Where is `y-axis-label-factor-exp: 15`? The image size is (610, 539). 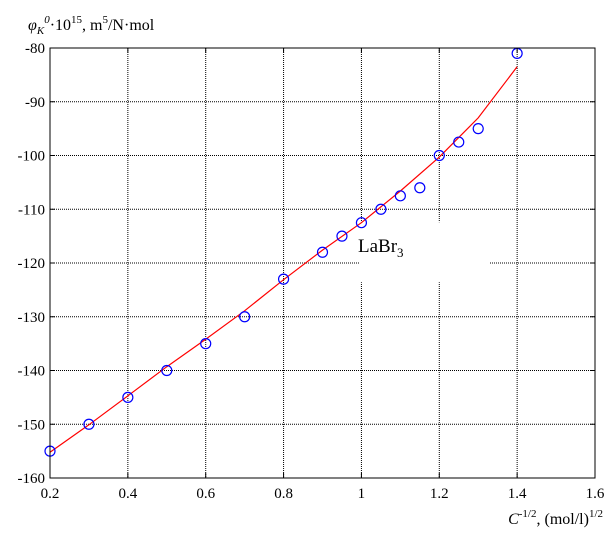
y-axis-label-factor-exp: 15 is located at coordinates (77, 20).